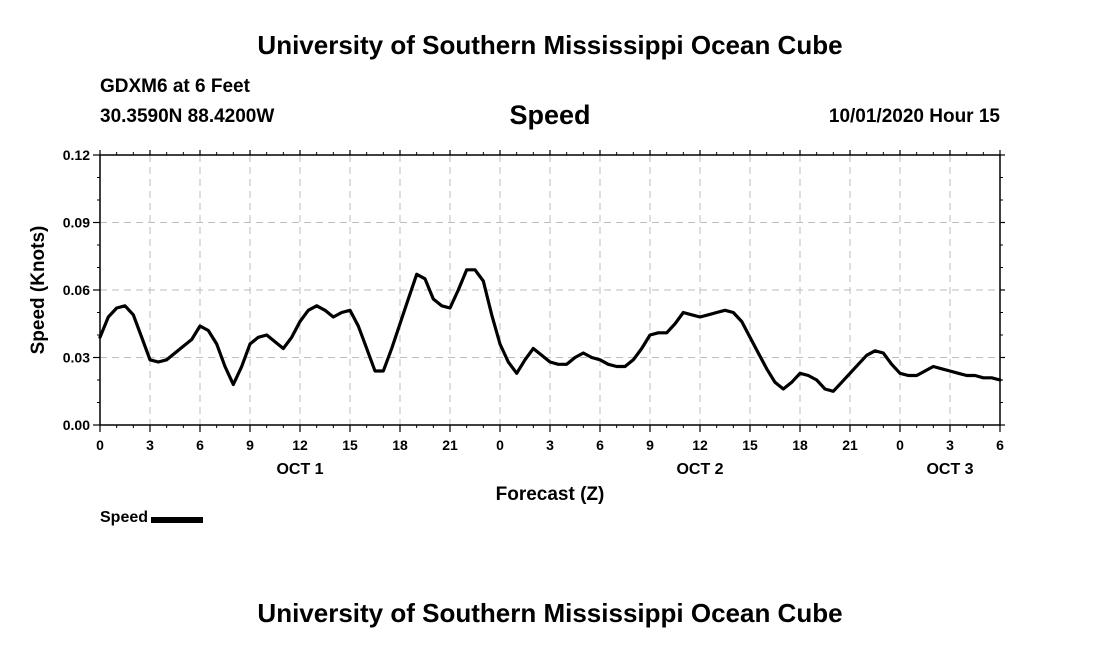  Describe the element at coordinates (550, 494) in the screenshot. I see `x-axis-label: Forecast (Z)` at that location.